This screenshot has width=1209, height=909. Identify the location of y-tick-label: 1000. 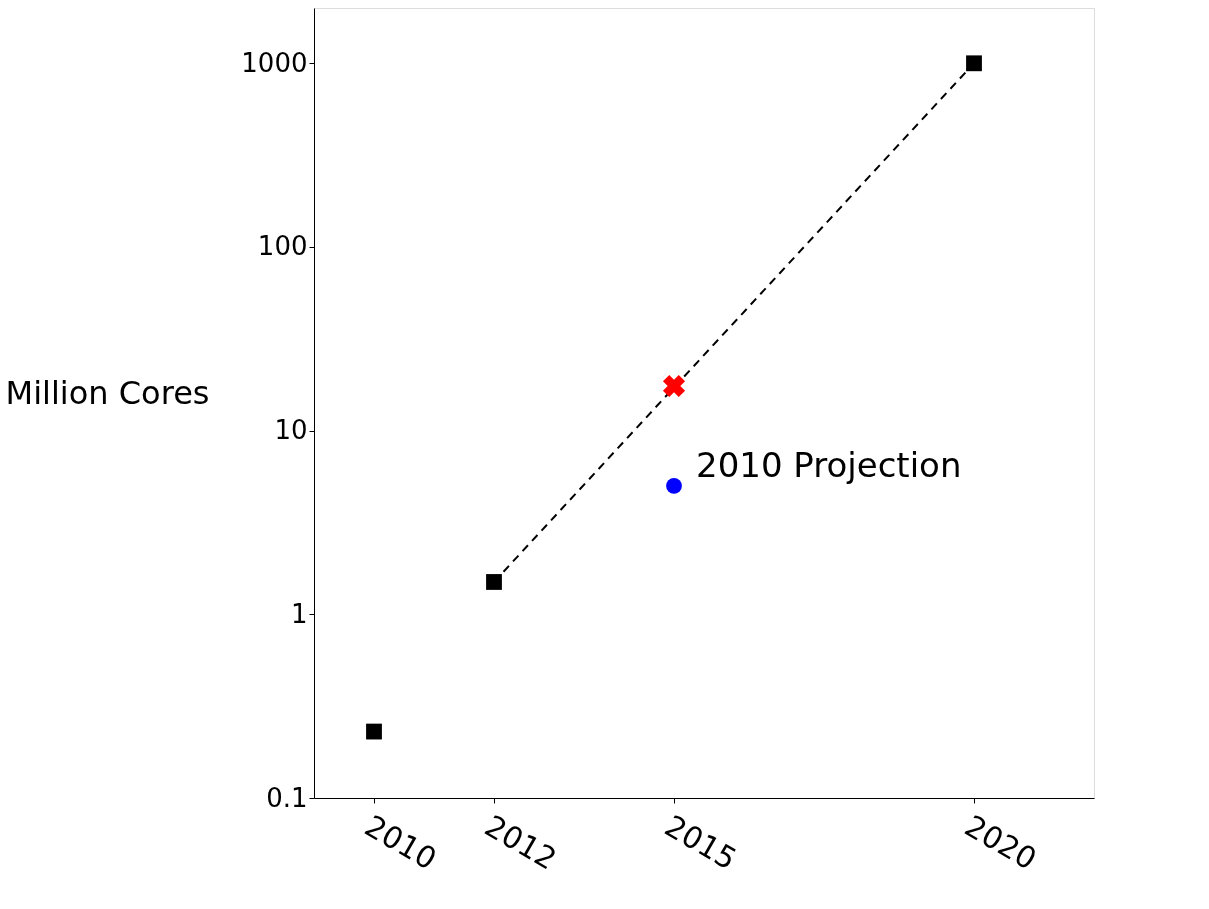
(274, 62).